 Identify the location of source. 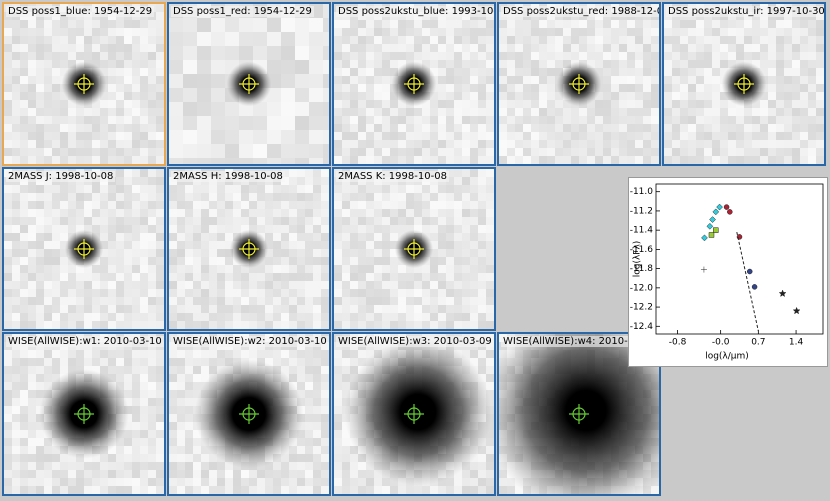
(418, 412).